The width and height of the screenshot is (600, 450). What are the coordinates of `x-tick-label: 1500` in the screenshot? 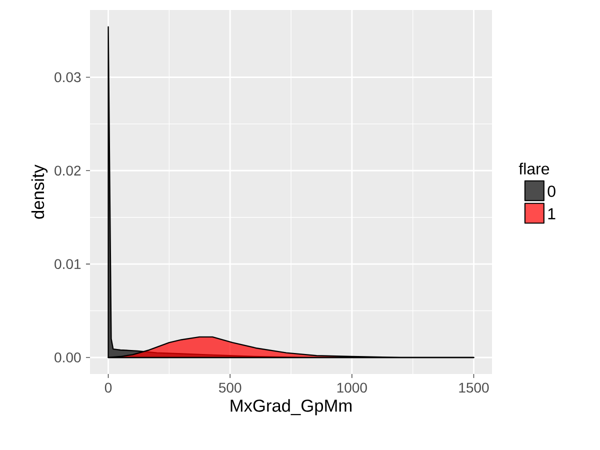 It's located at (474, 387).